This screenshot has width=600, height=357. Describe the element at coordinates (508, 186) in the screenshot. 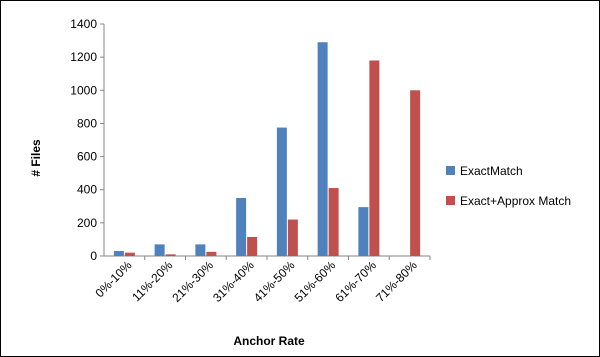

I see `legend: ExactMatch Exact+Approx Match` at that location.